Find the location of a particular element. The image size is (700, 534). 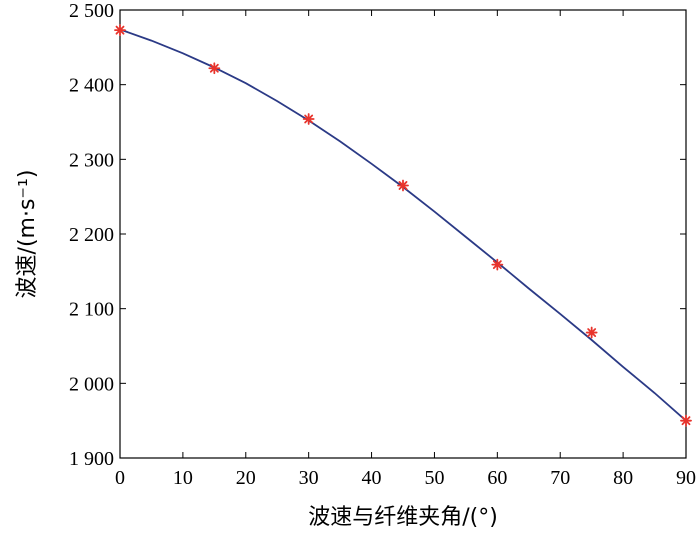

y-tick-label: 2 400 is located at coordinates (91, 86).